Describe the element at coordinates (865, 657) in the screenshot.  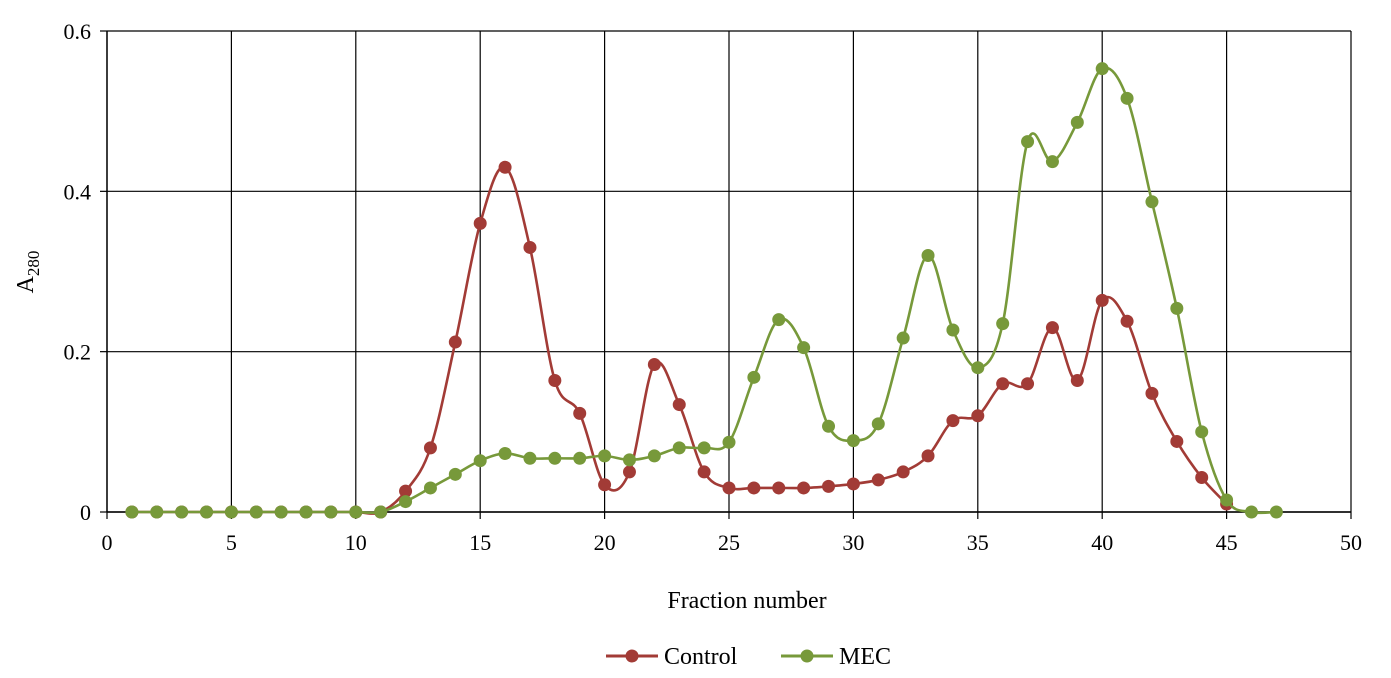
I see `legend-label-mec: MEC` at that location.